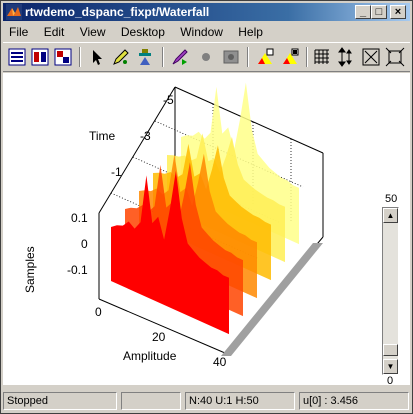 Image resolution: width=413 pixels, height=414 pixels. I want to click on status-info: N:40 U:1 H:50, so click(240, 401).